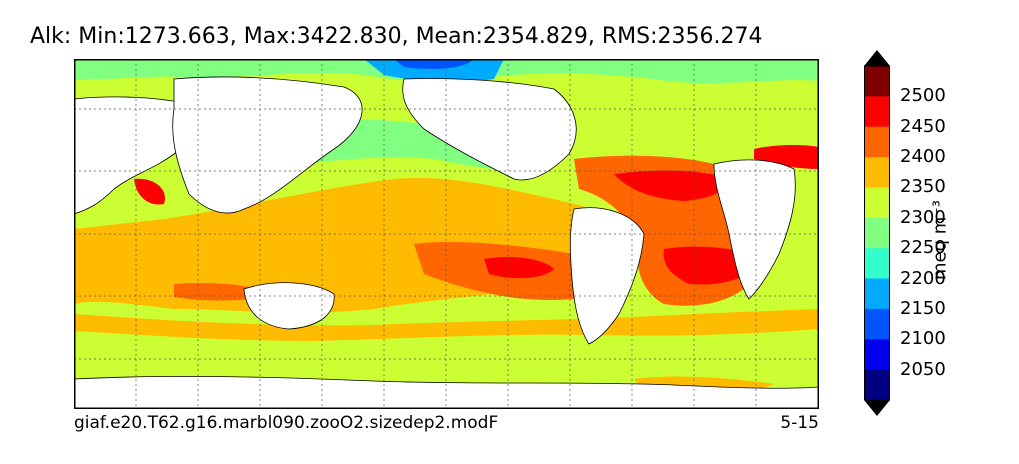 Image resolution: width=1019 pixels, height=464 pixels. What do you see at coordinates (923, 248) in the screenshot?
I see `colorbar-tick-label: 2250` at bounding box center [923, 248].